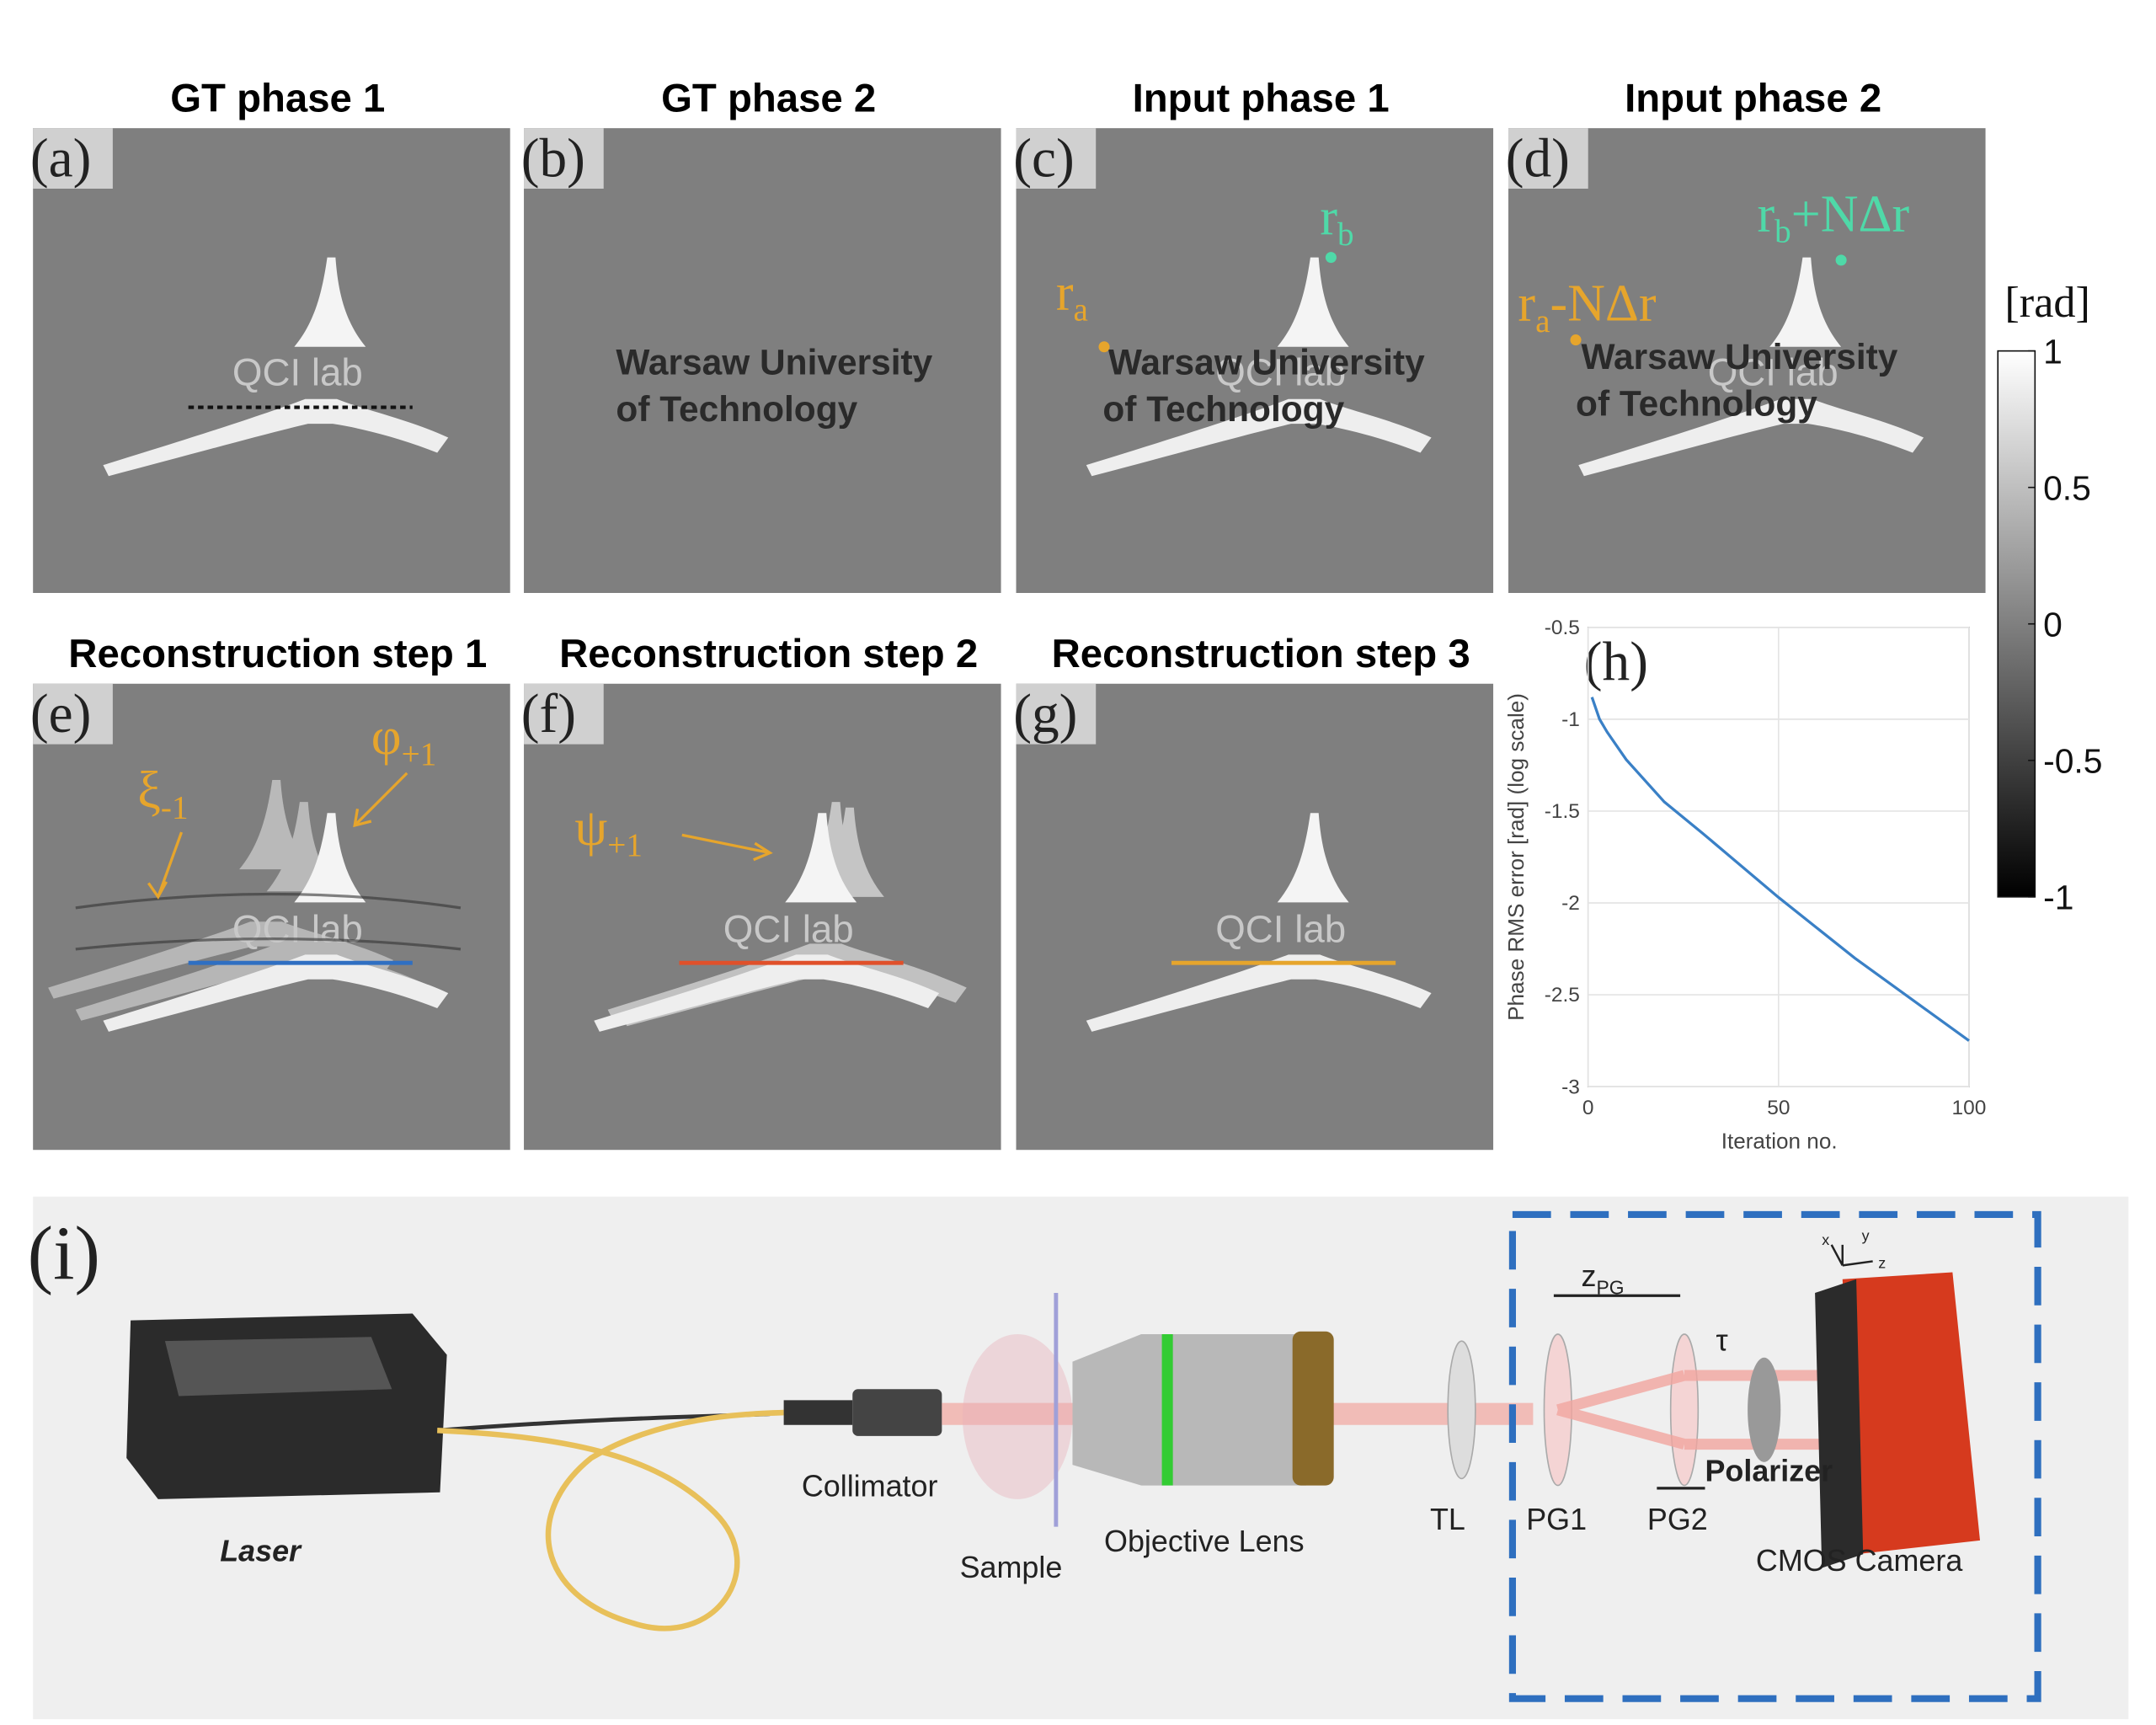 The image size is (2156, 1725). I want to click on x-tick-label: 50, so click(1778, 1108).